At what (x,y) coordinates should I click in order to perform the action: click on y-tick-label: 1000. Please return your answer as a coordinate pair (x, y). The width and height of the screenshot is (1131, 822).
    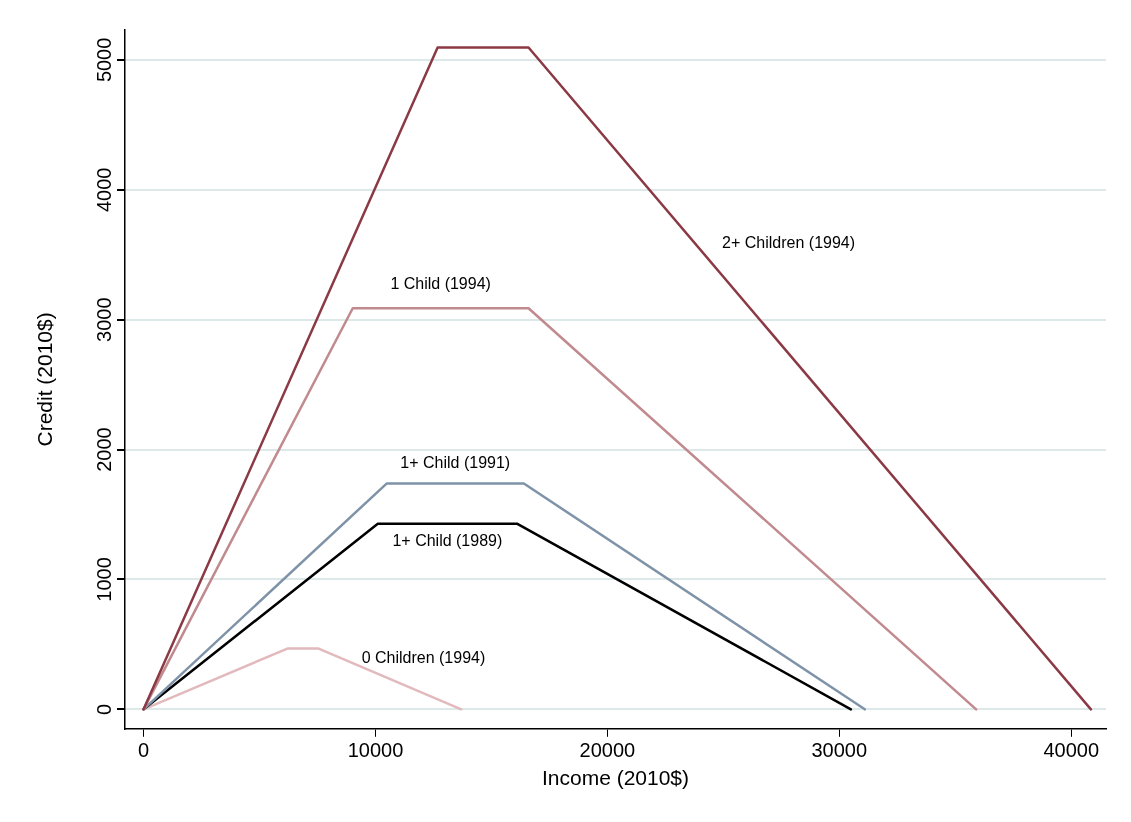
    Looking at the image, I should click on (103, 579).